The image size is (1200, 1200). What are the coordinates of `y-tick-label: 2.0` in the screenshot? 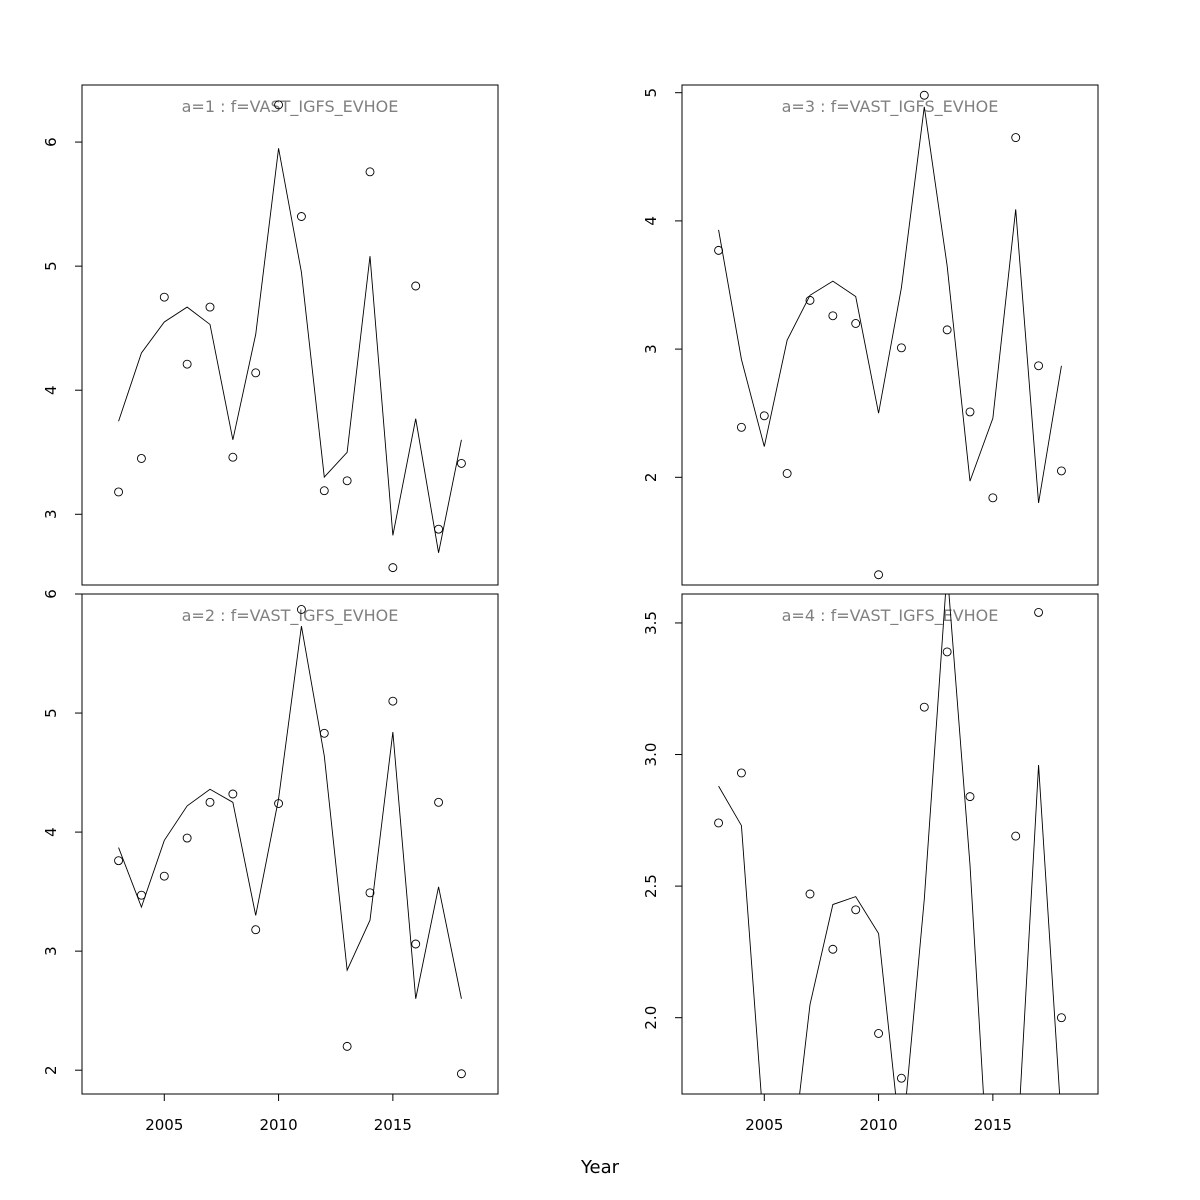 It's located at (651, 1018).